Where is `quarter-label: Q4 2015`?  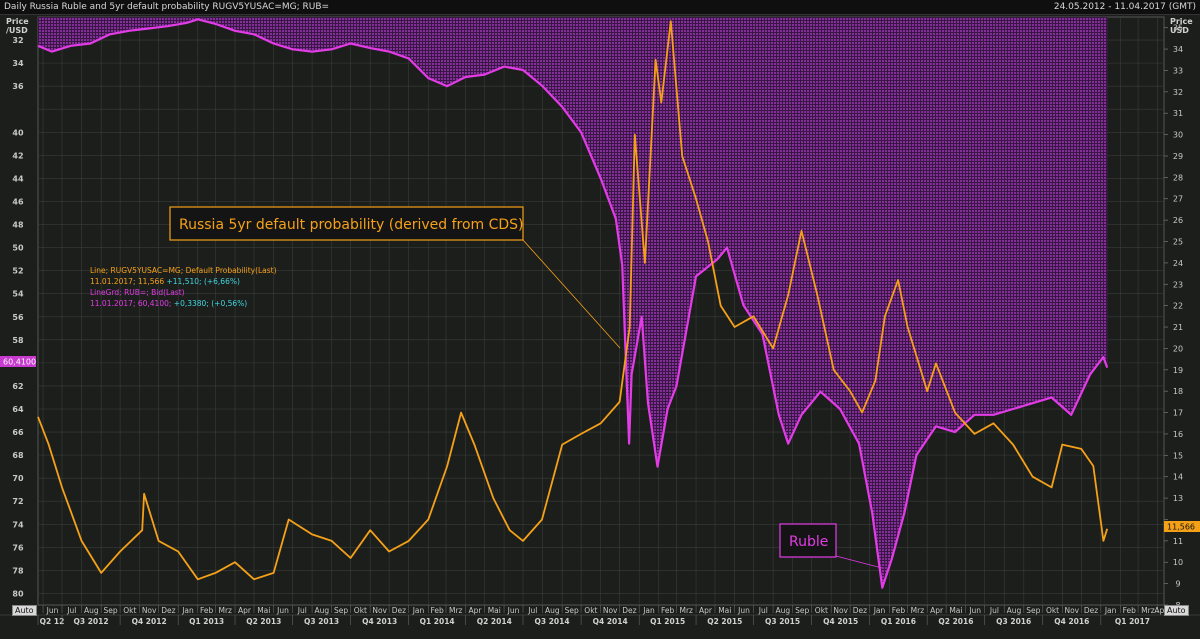
quarter-label: Q4 2015 is located at coordinates (840, 621).